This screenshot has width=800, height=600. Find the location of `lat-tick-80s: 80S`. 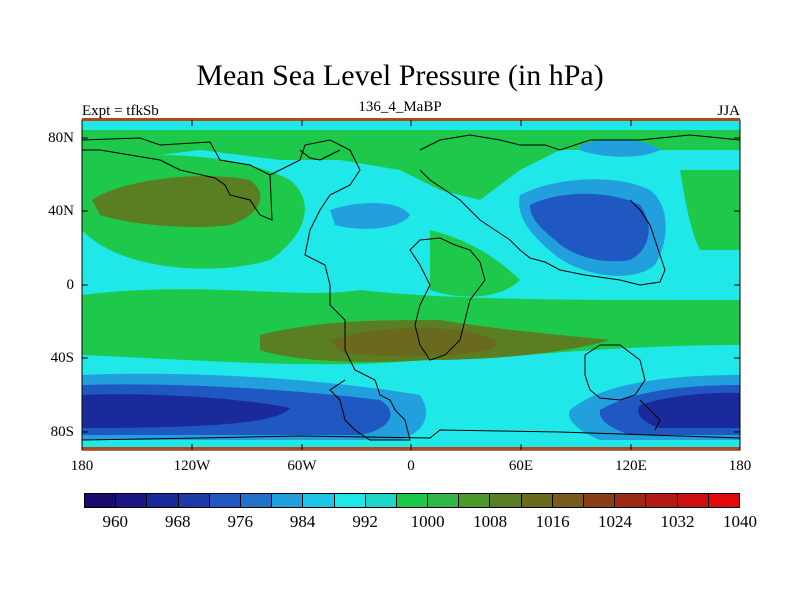

lat-tick-80s: 80S is located at coordinates (62, 432).